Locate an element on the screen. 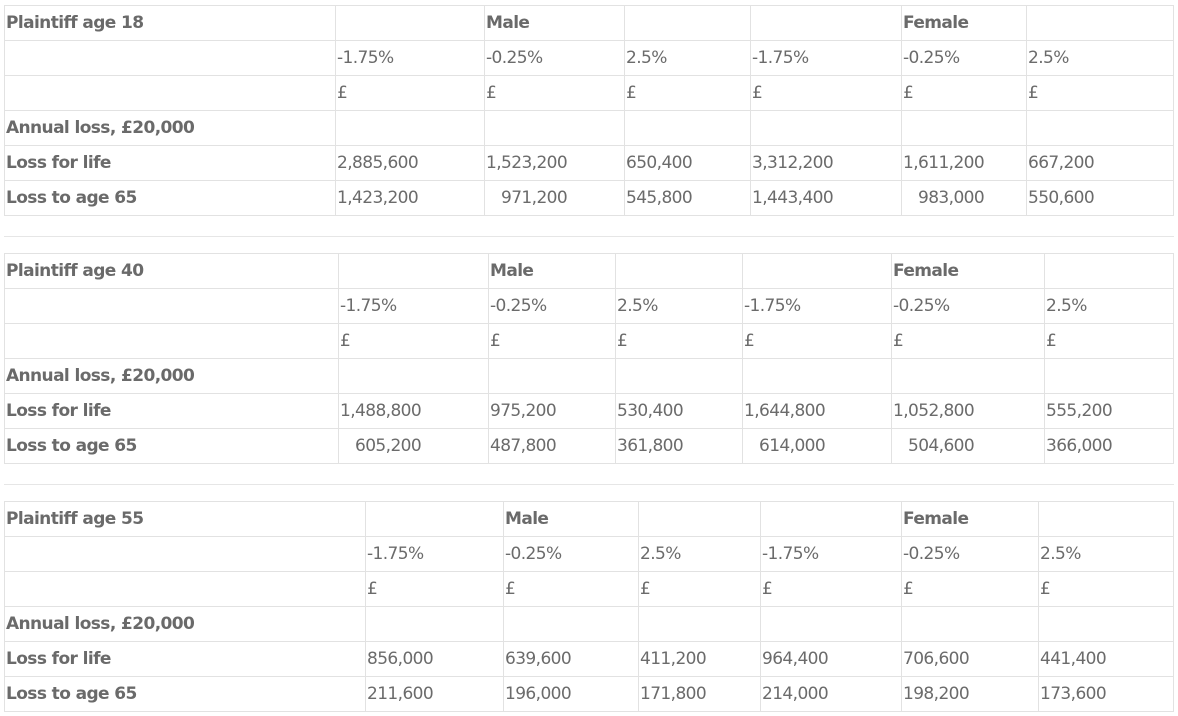  value-cell: 983,000 is located at coordinates (964, 198).